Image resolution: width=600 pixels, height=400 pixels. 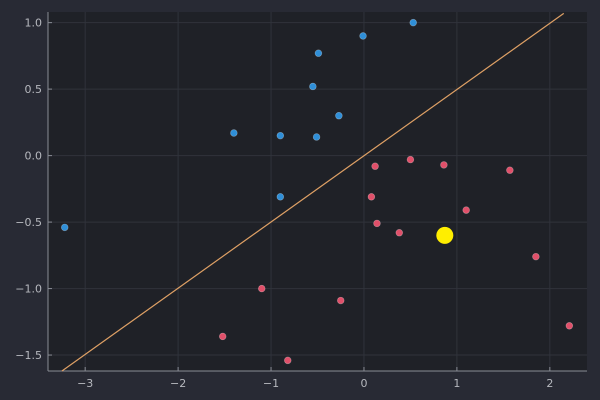 I want to click on highlight-point, so click(x=445, y=235).